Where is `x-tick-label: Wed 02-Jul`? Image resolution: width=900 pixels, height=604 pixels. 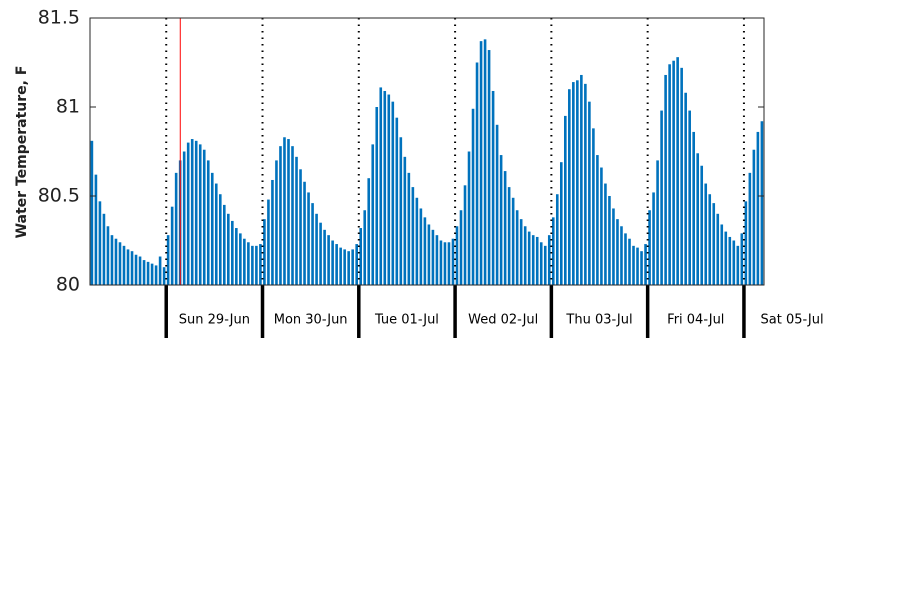 x-tick-label: Wed 02-Jul is located at coordinates (503, 320).